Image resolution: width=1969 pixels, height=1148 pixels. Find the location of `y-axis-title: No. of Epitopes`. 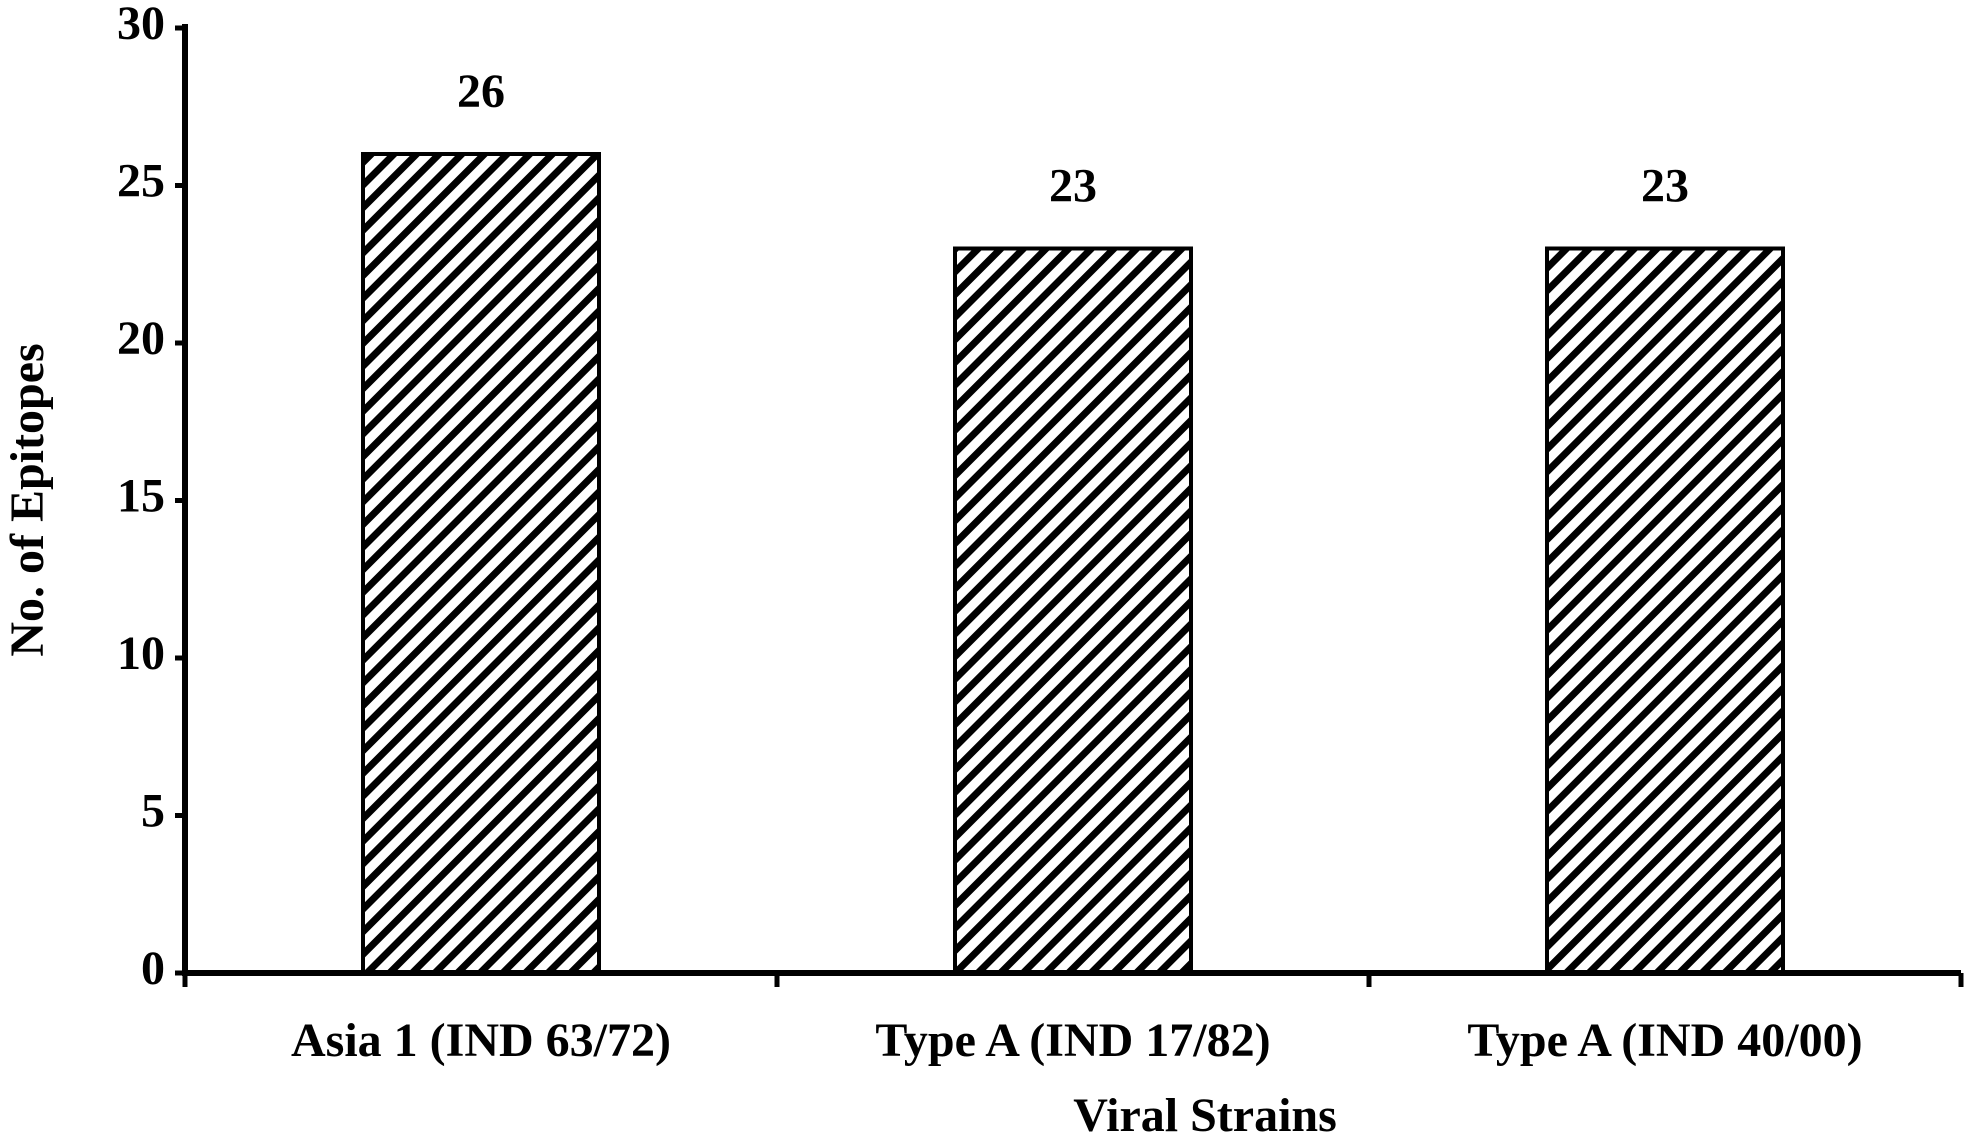

y-axis-title: No. of Epitopes is located at coordinates (27, 499).